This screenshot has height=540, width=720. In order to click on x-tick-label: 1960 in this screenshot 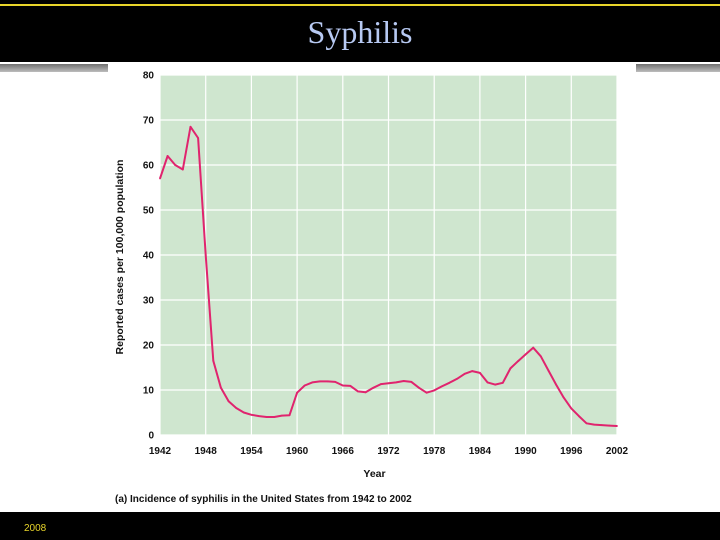, I will do `click(297, 451)`.